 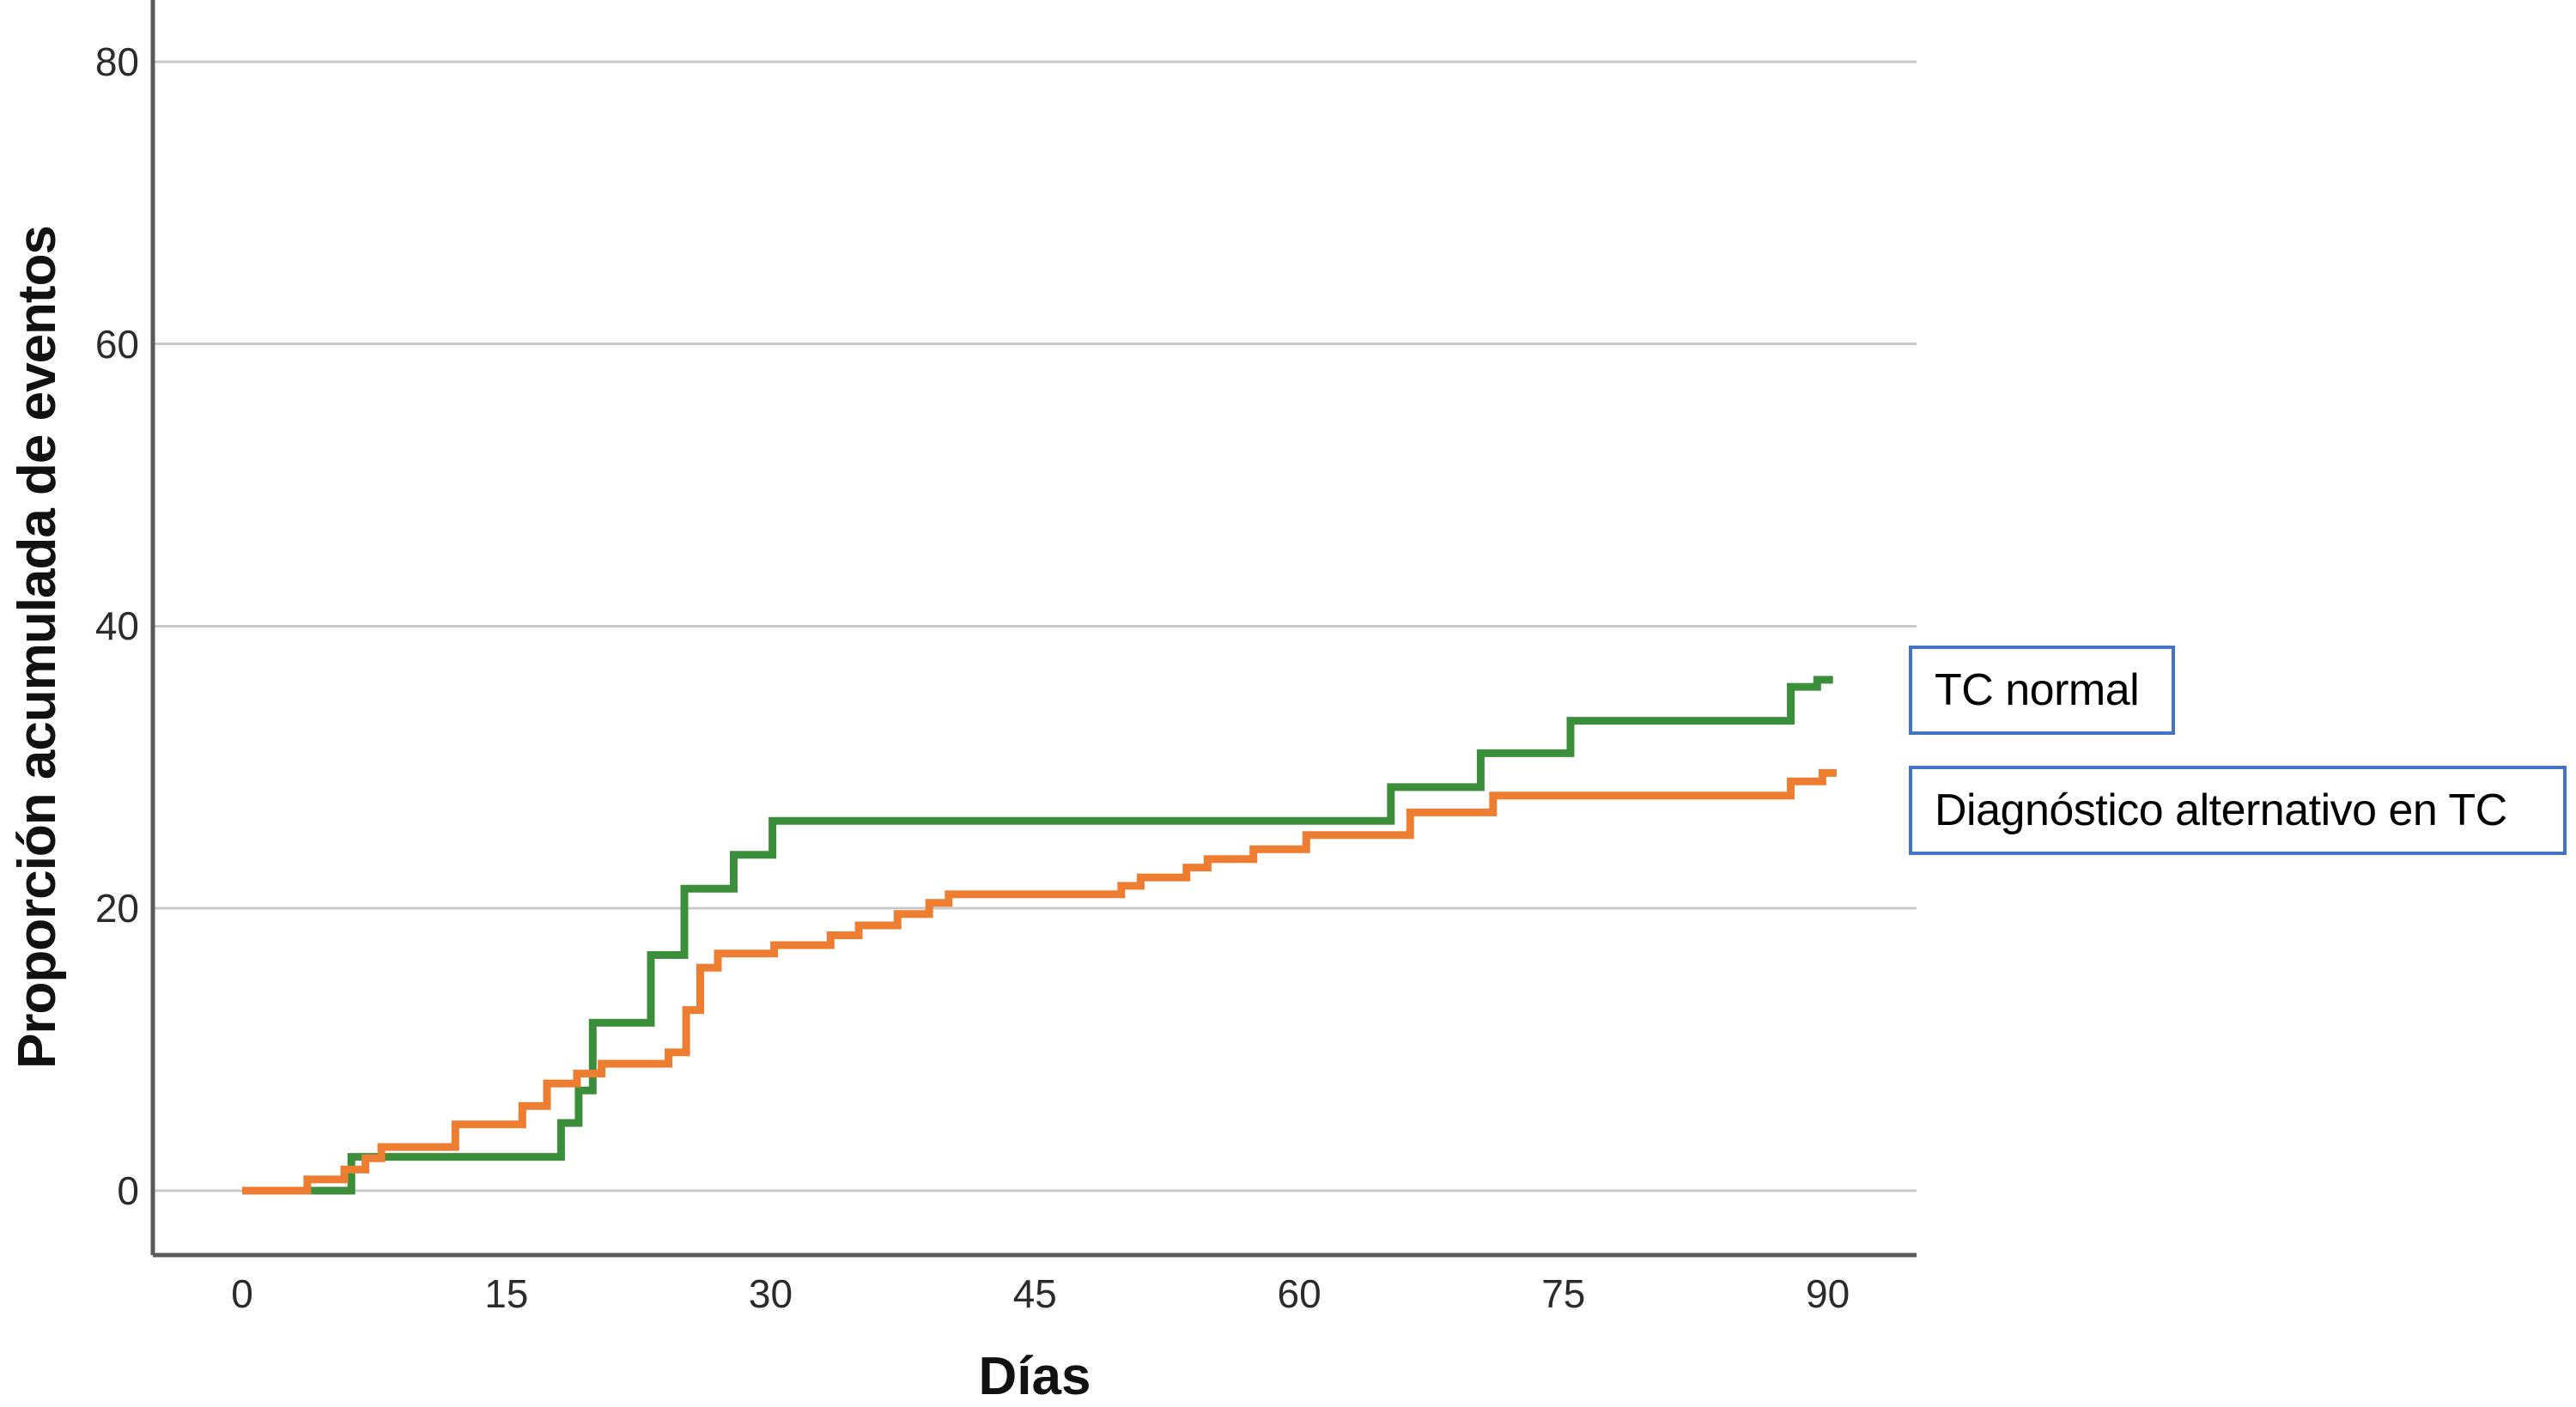 What do you see at coordinates (117, 62) in the screenshot?
I see `y-tick-label-80: 80` at bounding box center [117, 62].